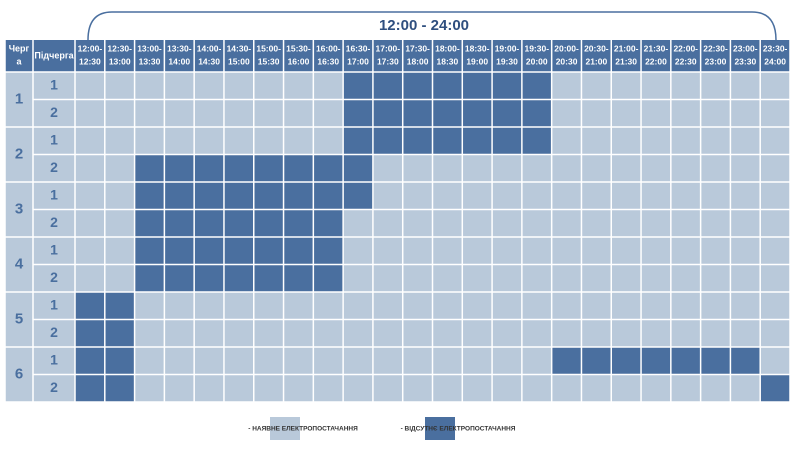  What do you see at coordinates (507, 48) in the screenshot?
I see `header-slot: 19:00-` at bounding box center [507, 48].